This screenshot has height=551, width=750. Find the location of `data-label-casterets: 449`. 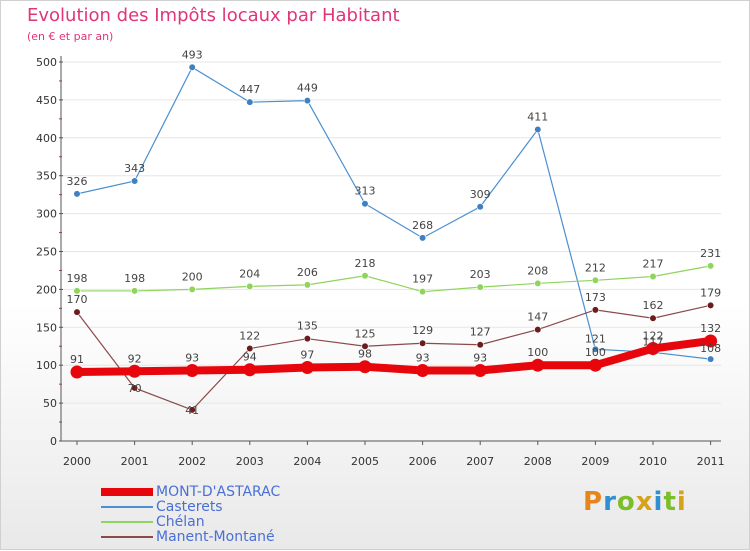

data-label-casterets: 449 is located at coordinates (307, 88).